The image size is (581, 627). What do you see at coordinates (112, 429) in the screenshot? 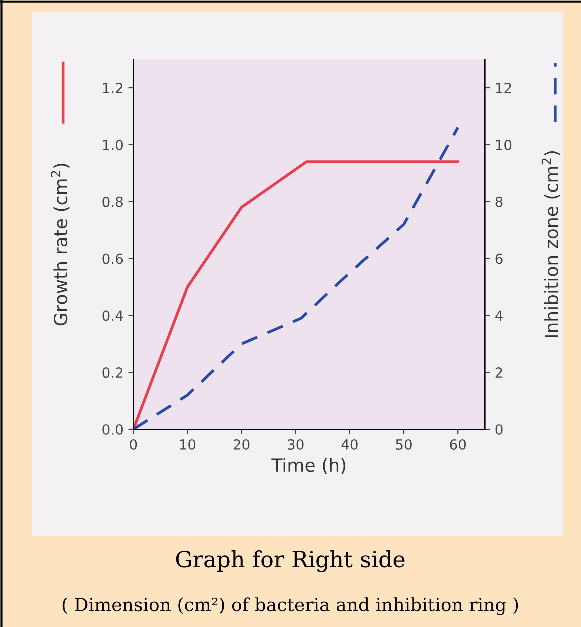
I see `y-tick-label: 0.0` at bounding box center [112, 429].